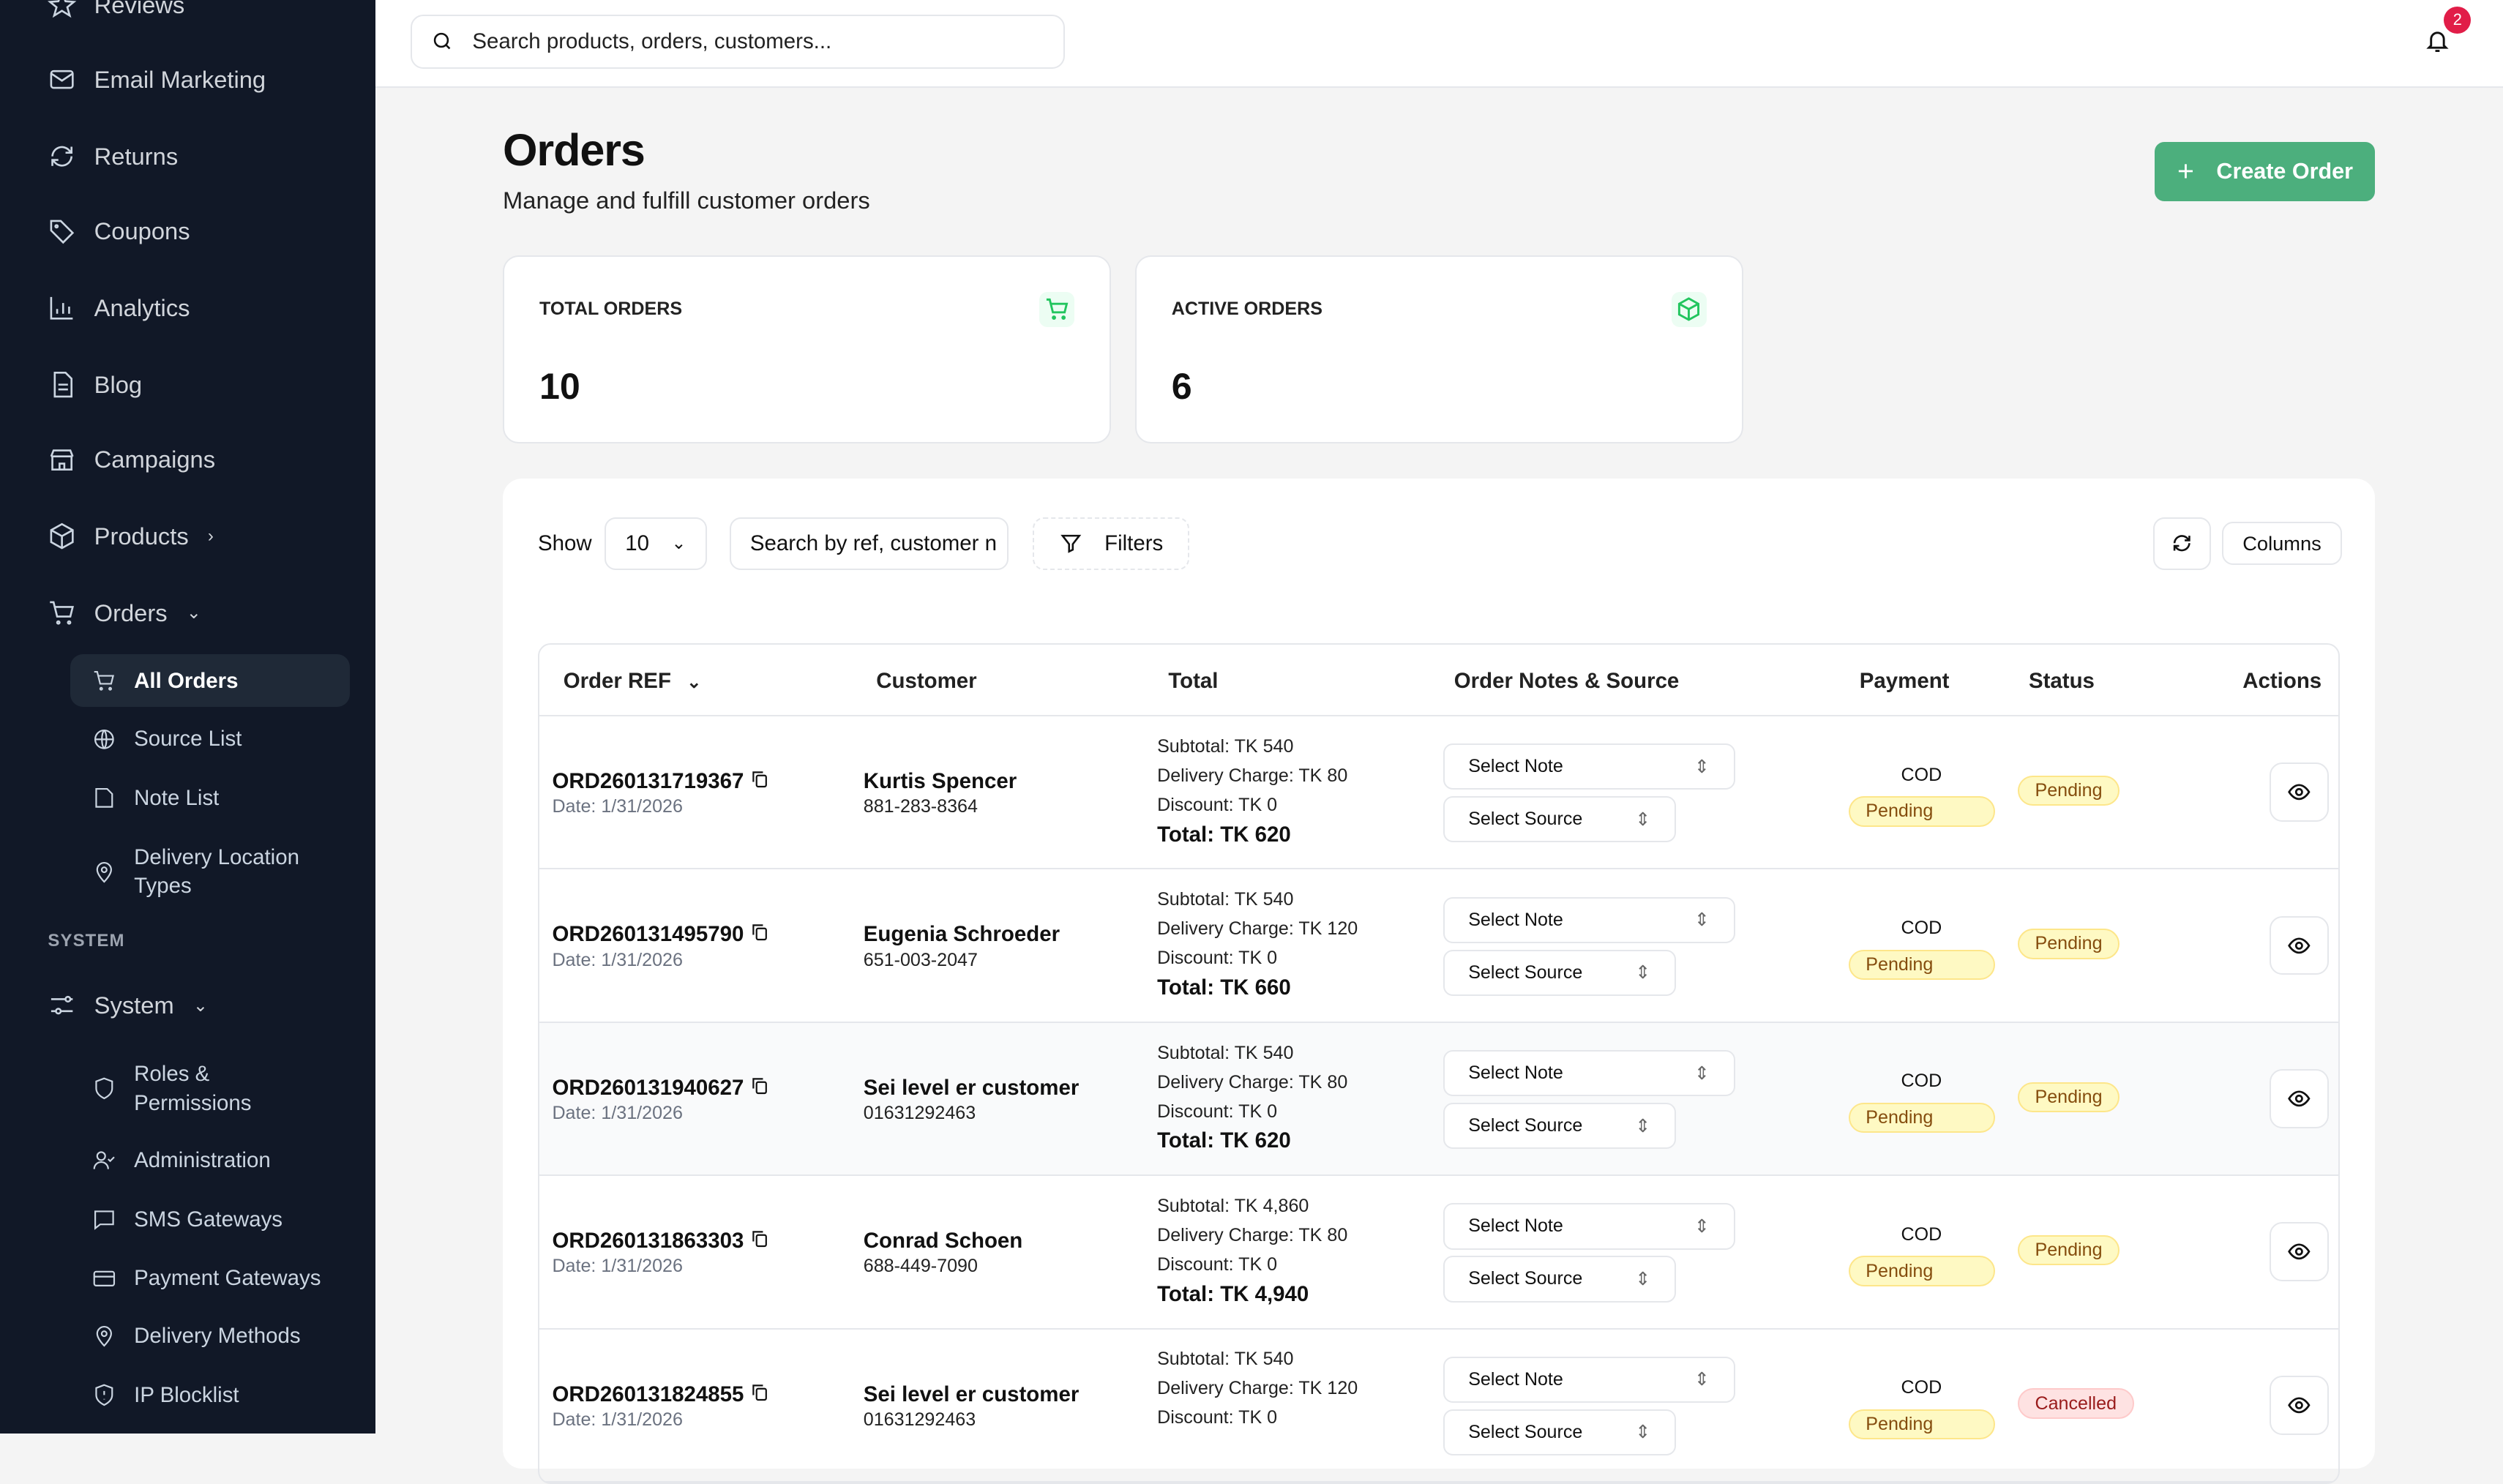 The image size is (2503, 1484). Describe the element at coordinates (210, 798) in the screenshot. I see `sub-note-list: Note List` at that location.